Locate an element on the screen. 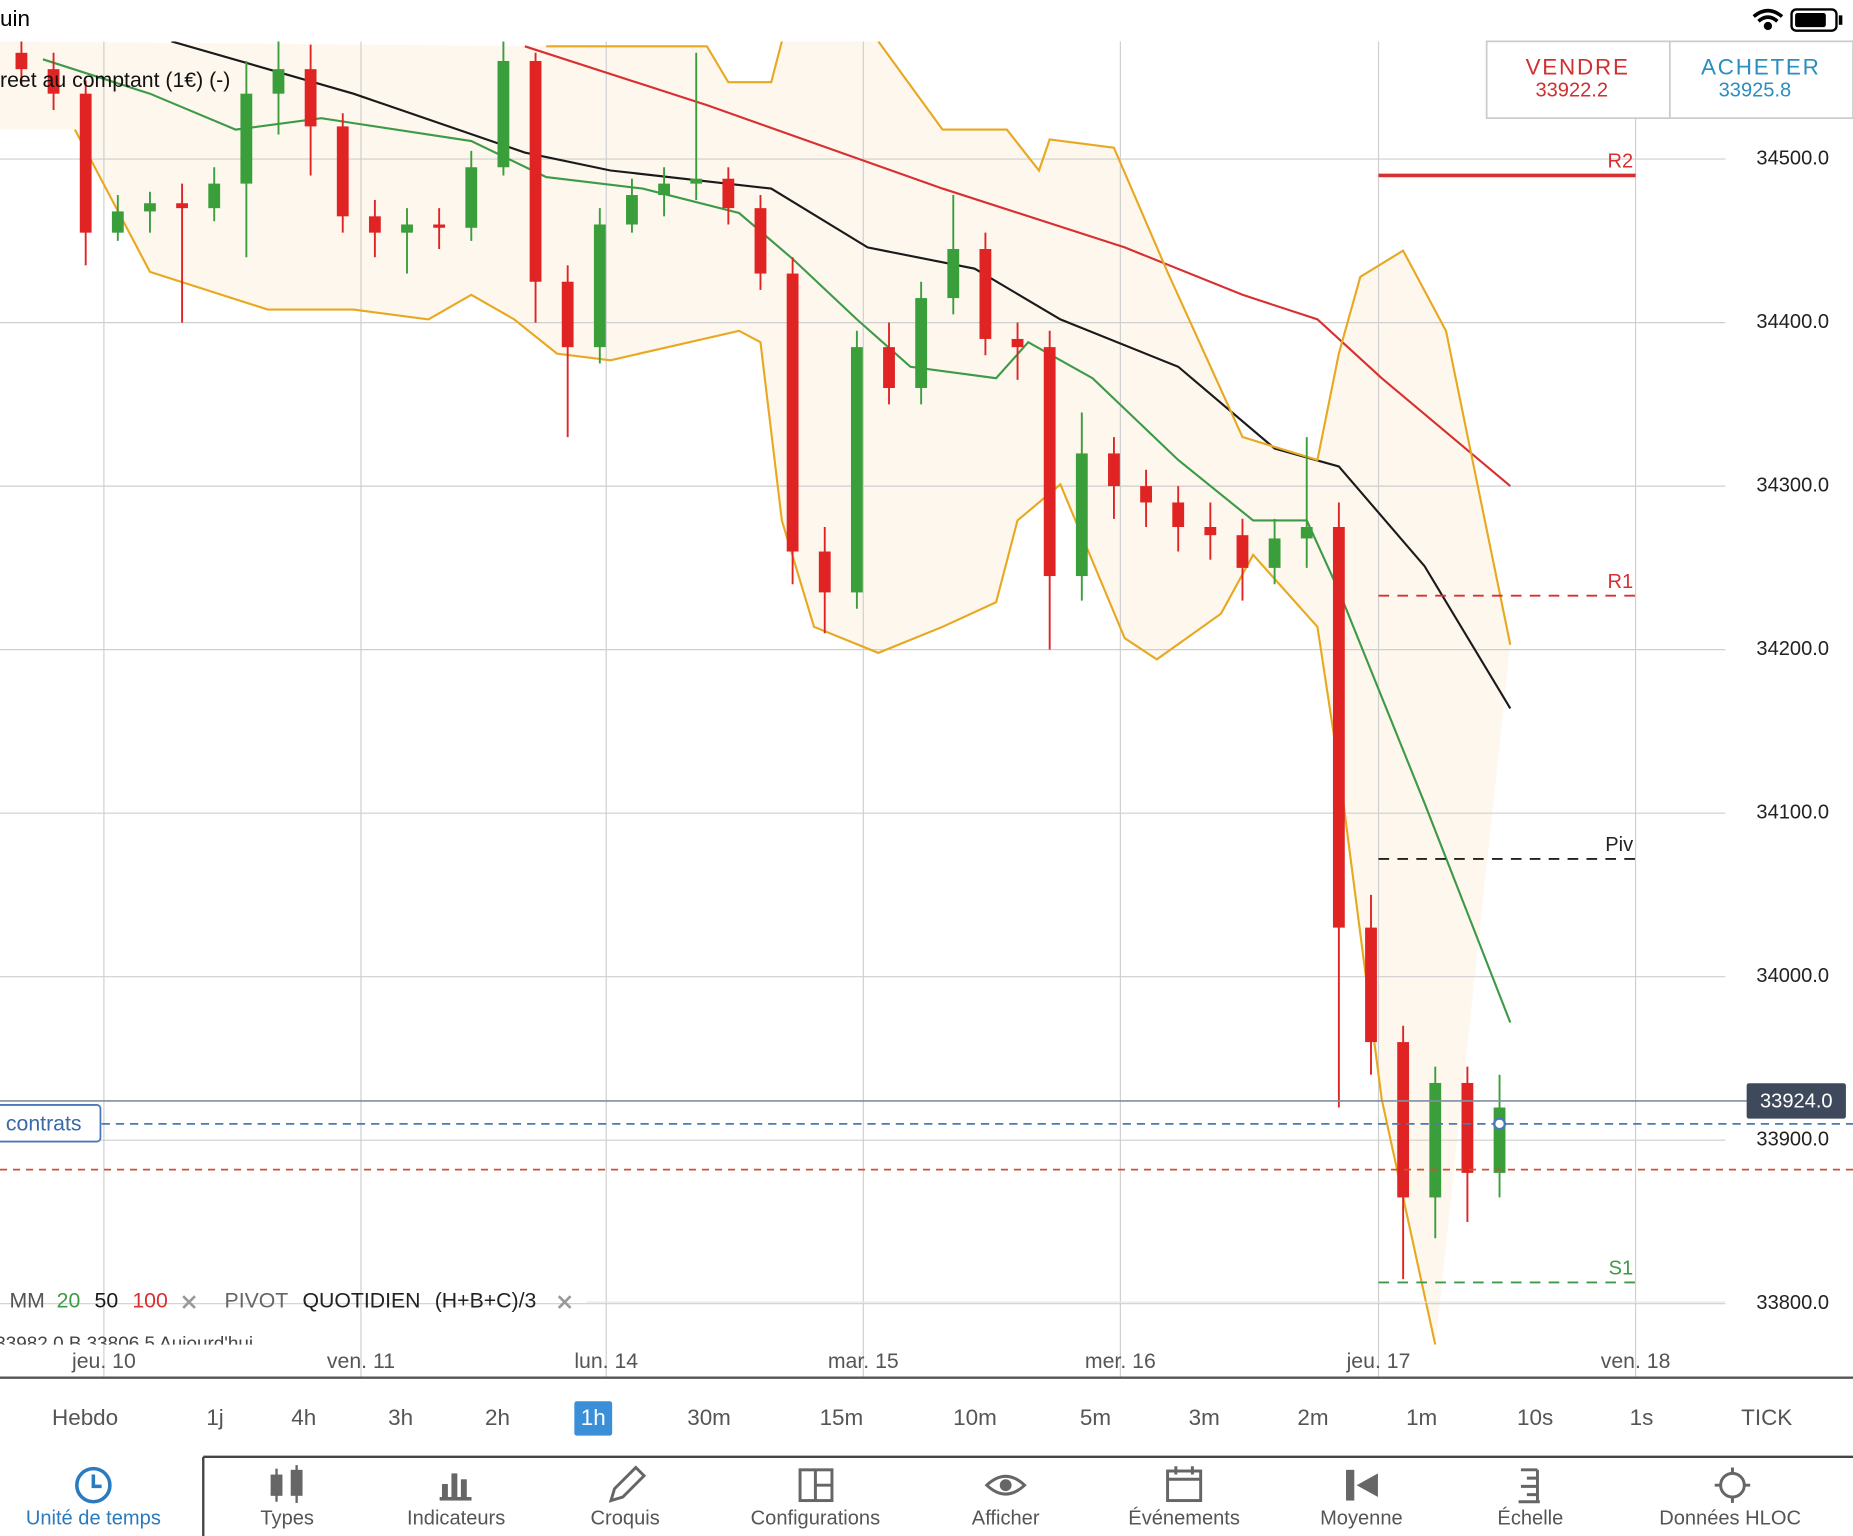 This screenshot has width=1853, height=1536. scale-icon is located at coordinates (1529, 1486).